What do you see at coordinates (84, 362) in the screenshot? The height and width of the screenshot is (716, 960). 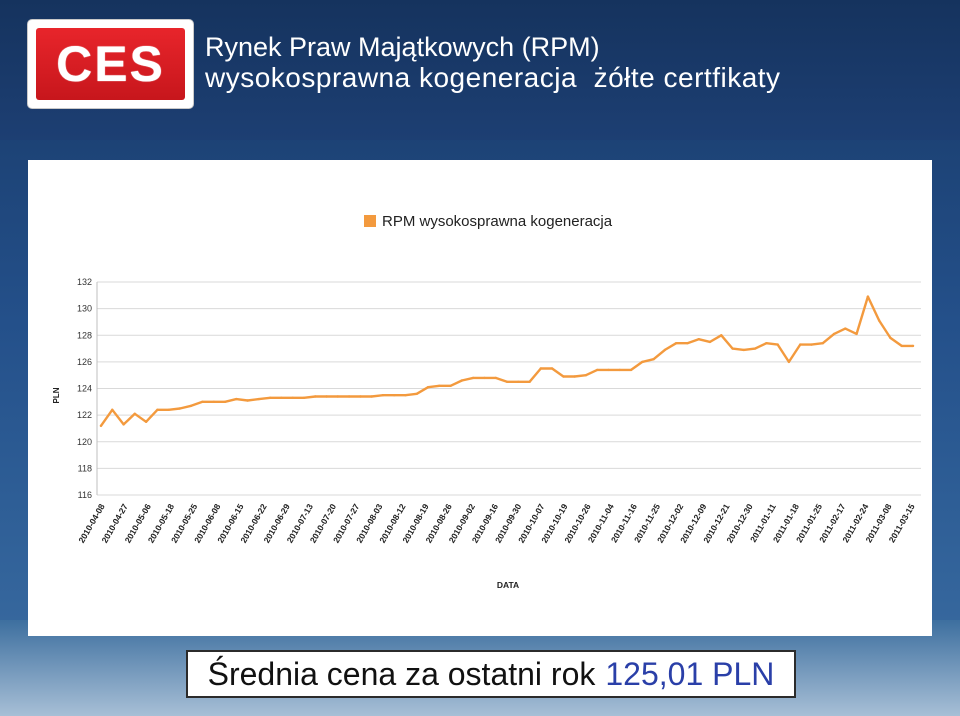 I see `y-tick-label: 126` at bounding box center [84, 362].